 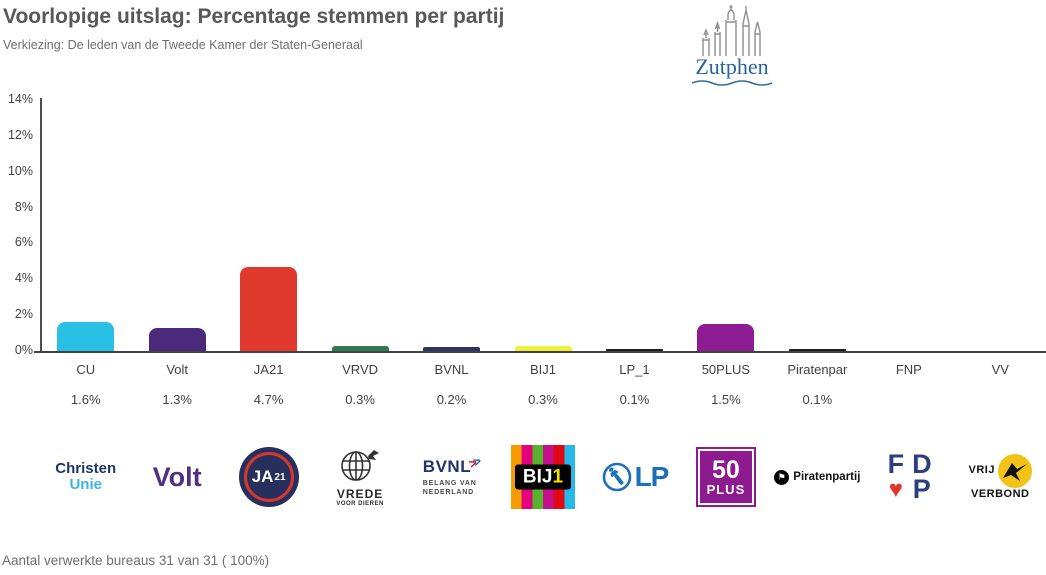 I want to click on party-logo-box-bij1: BIJ1, so click(x=543, y=477).